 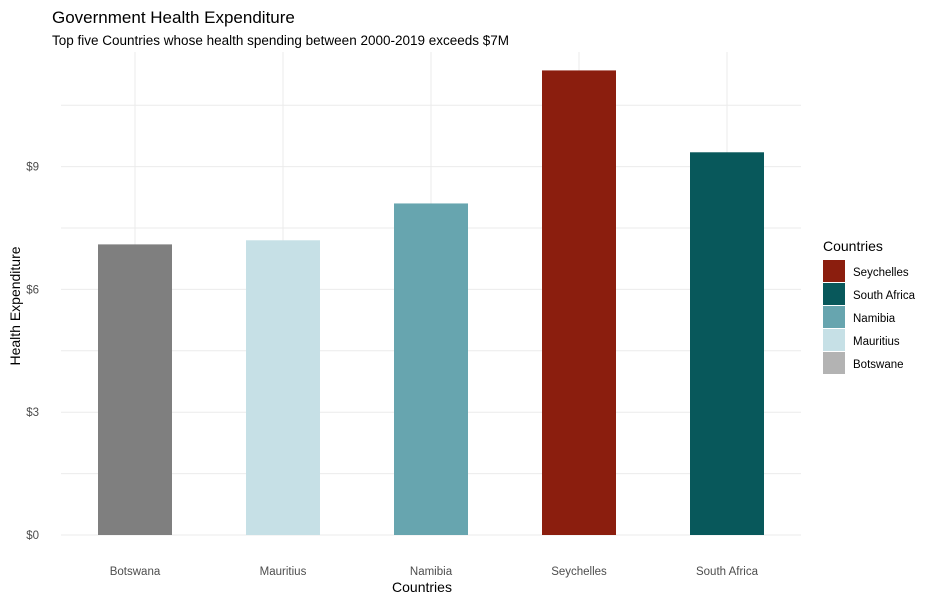 What do you see at coordinates (173, 17) in the screenshot?
I see `chart-title: Government Health Expenditure` at bounding box center [173, 17].